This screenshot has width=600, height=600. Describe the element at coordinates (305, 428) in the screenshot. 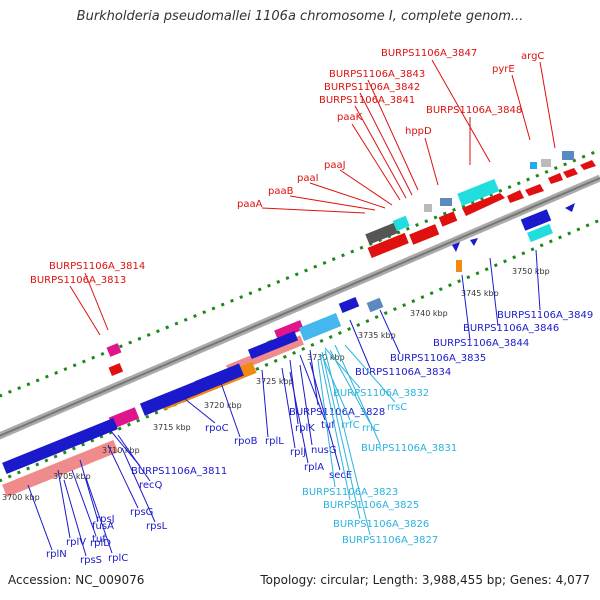

I see `gene-label: rplK` at that location.